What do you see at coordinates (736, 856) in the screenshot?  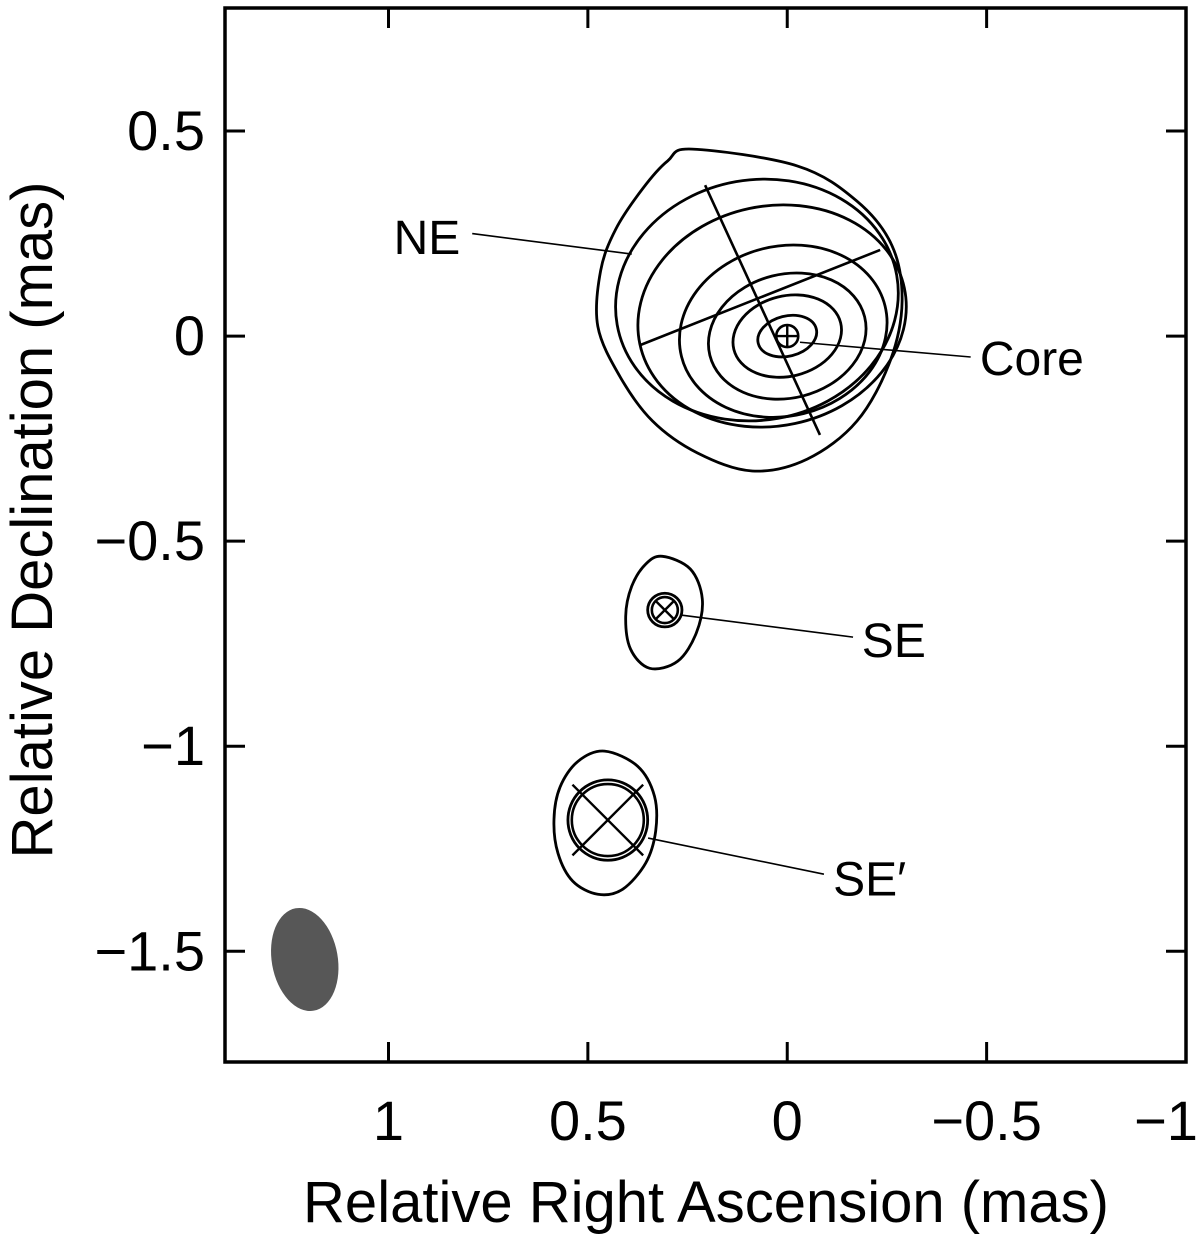 I see `leader-SE-prime` at bounding box center [736, 856].